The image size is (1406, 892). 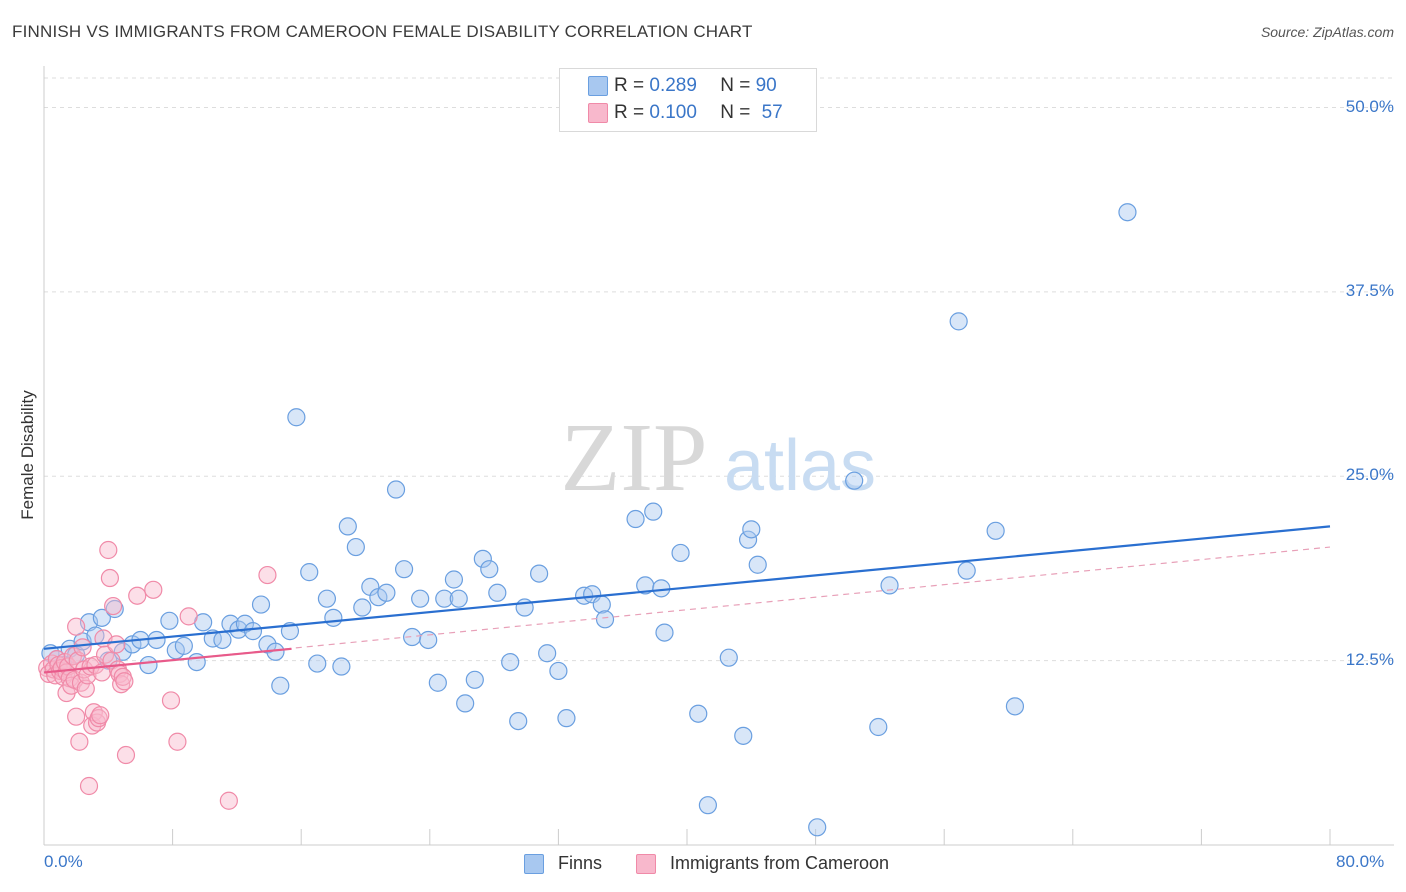 I want to click on legend-label-finns: Finns, so click(x=580, y=863).